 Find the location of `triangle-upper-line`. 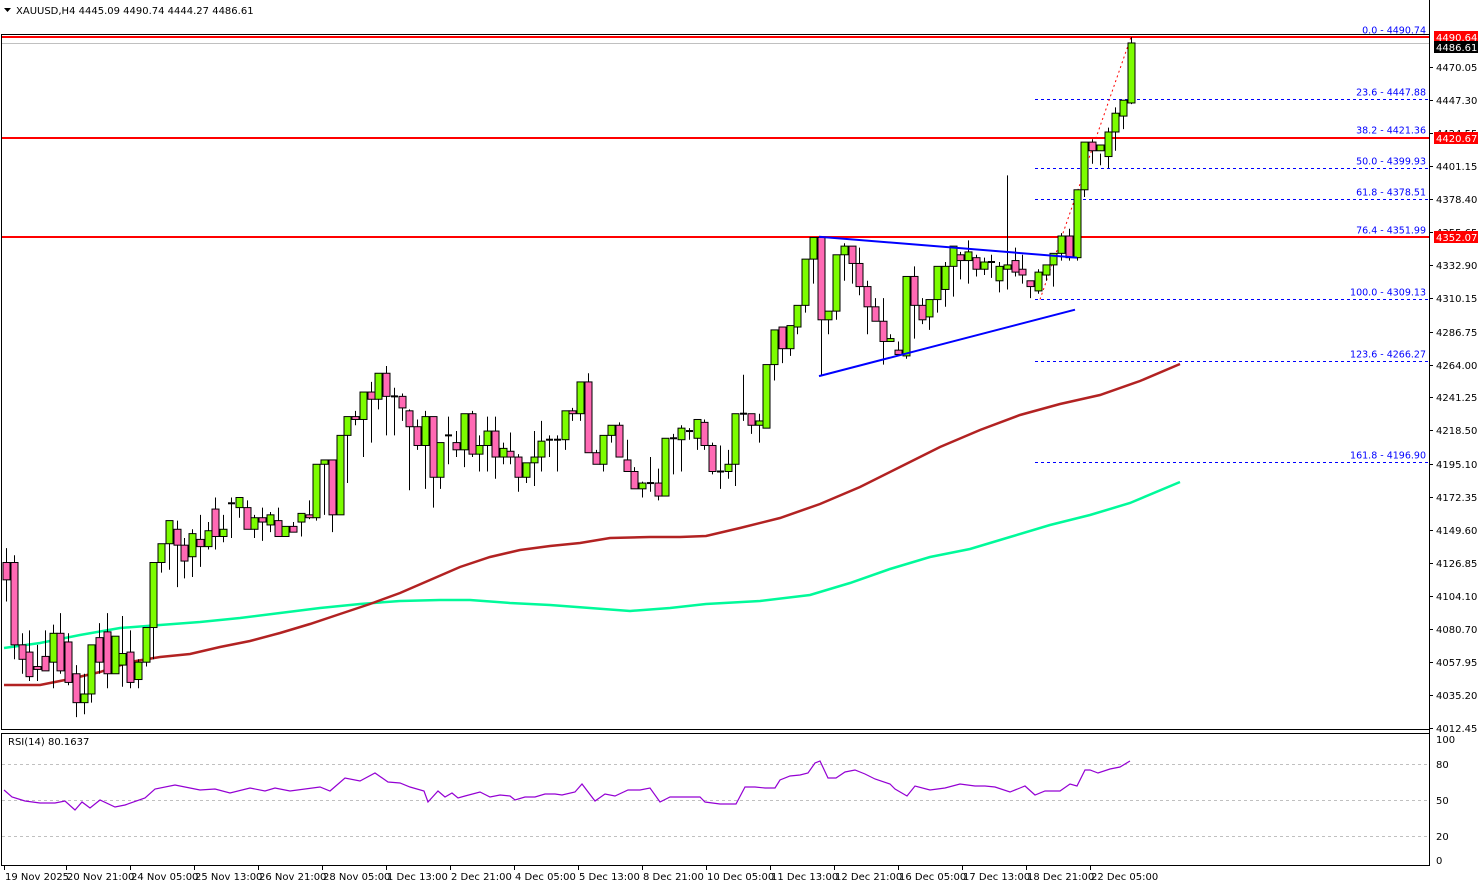

triangle-upper-line is located at coordinates (948, 247).